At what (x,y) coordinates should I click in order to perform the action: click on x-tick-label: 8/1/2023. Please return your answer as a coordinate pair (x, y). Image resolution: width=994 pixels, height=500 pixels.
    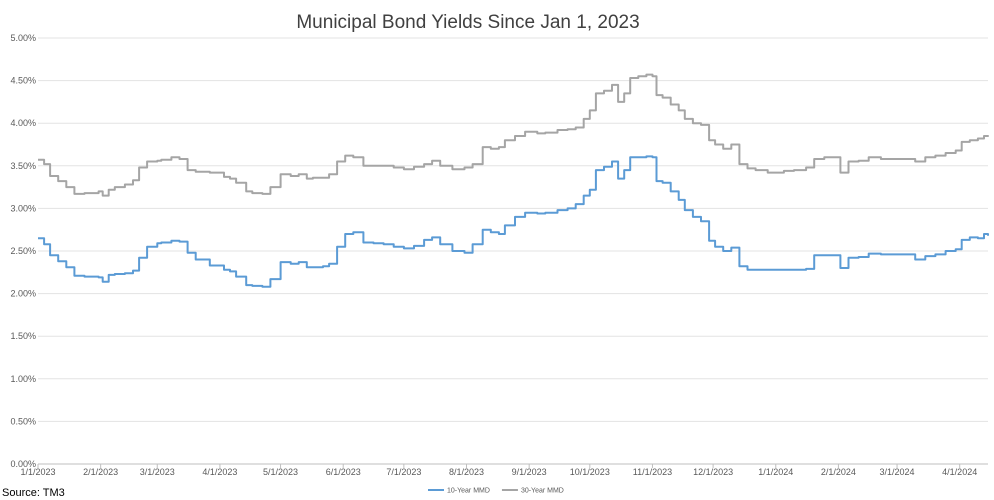
    Looking at the image, I should click on (466, 472).